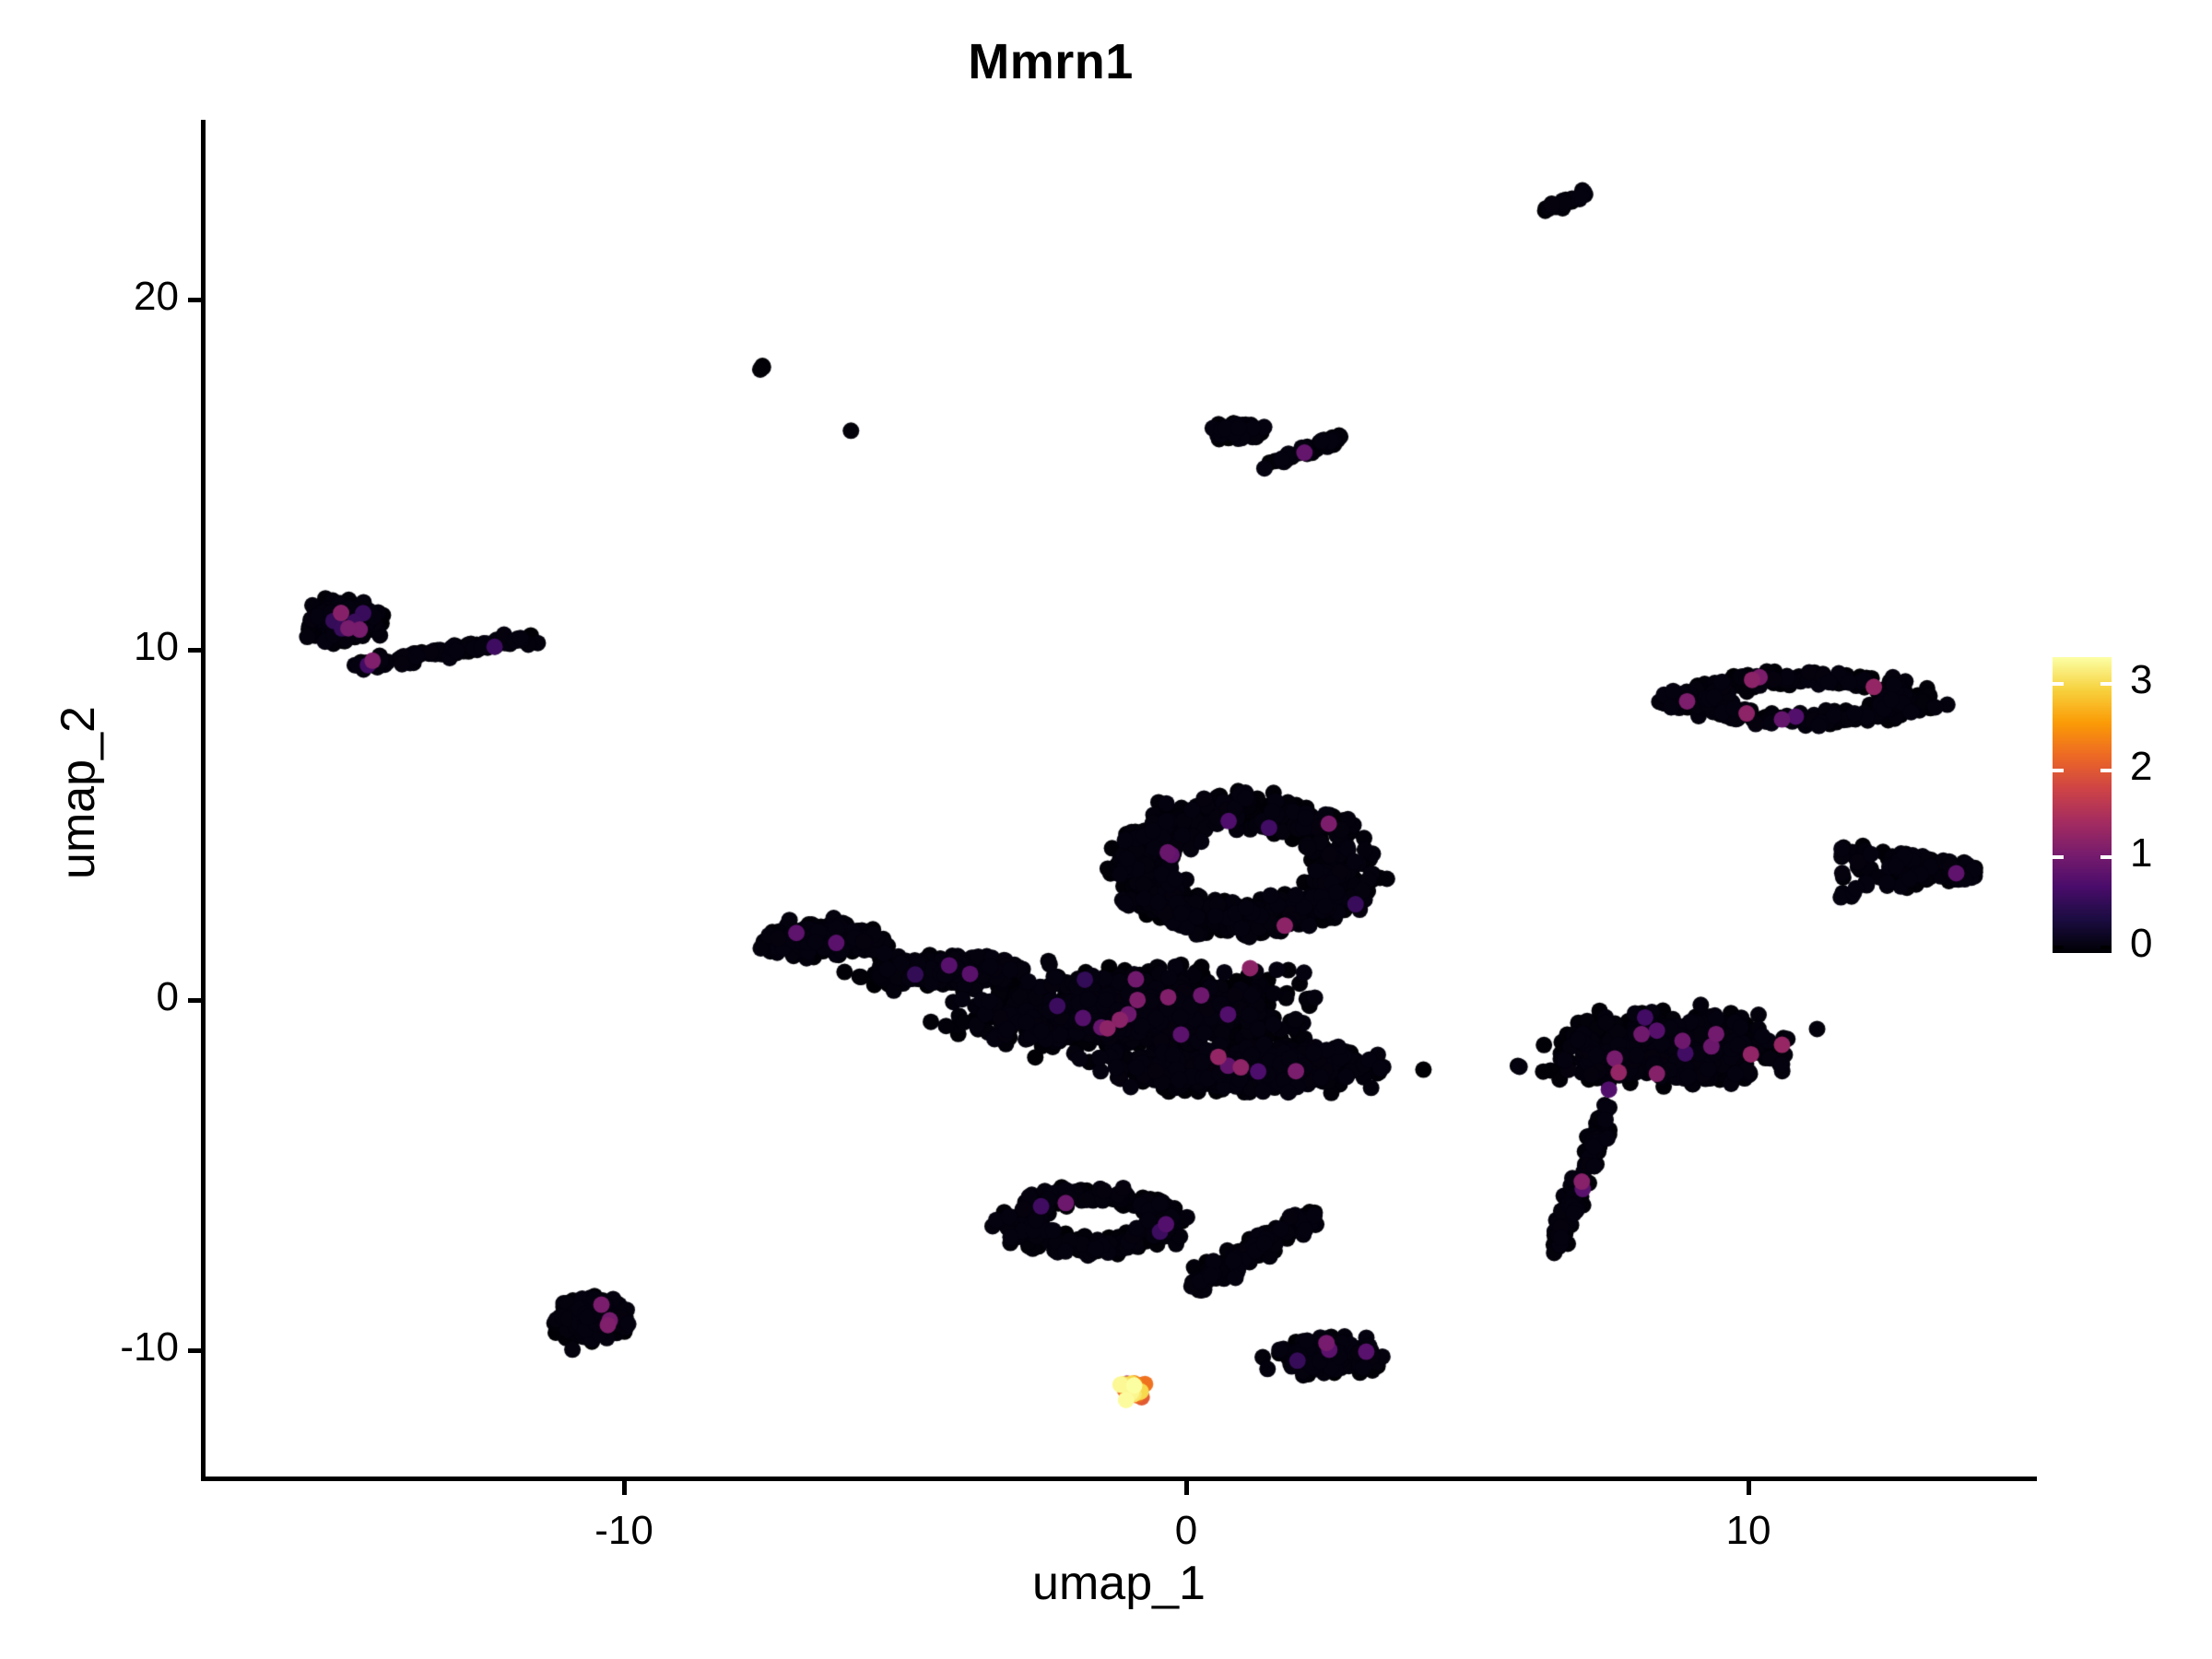 The image size is (2212, 1659). Describe the element at coordinates (1748, 1530) in the screenshot. I see `x-tick-label-10: 10` at that location.